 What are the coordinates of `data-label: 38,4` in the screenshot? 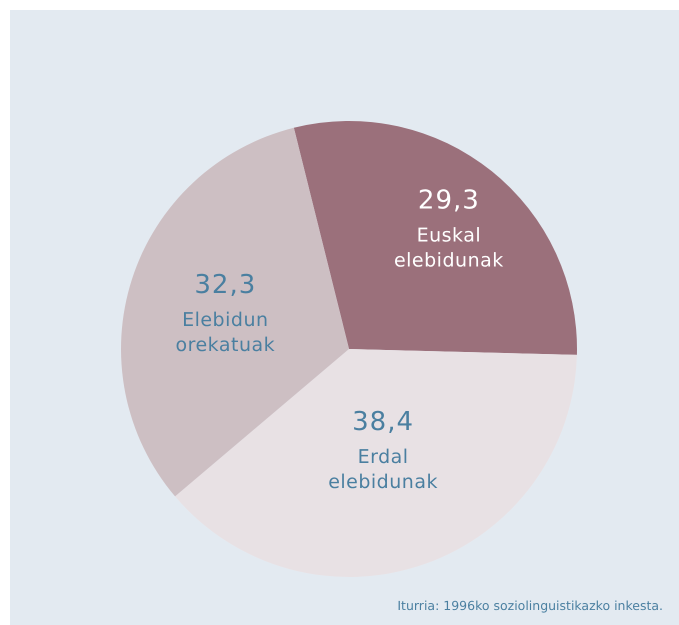 It's located at (383, 421).